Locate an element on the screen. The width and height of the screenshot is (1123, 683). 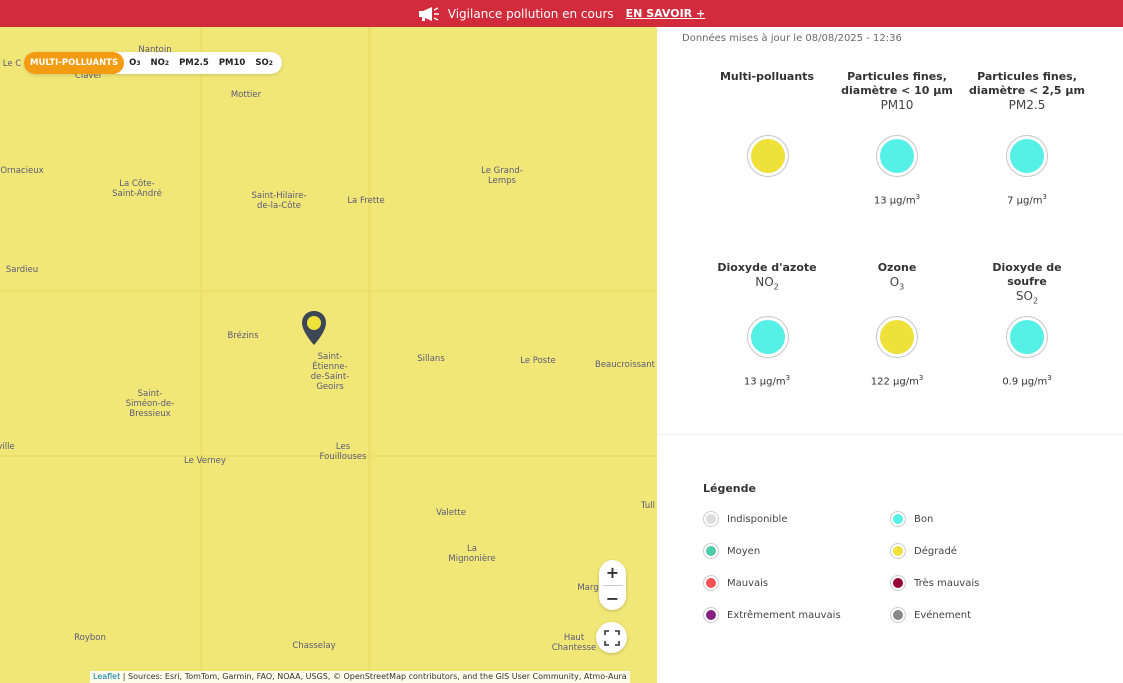
legend-item: Evénement is located at coordinates (930, 615).